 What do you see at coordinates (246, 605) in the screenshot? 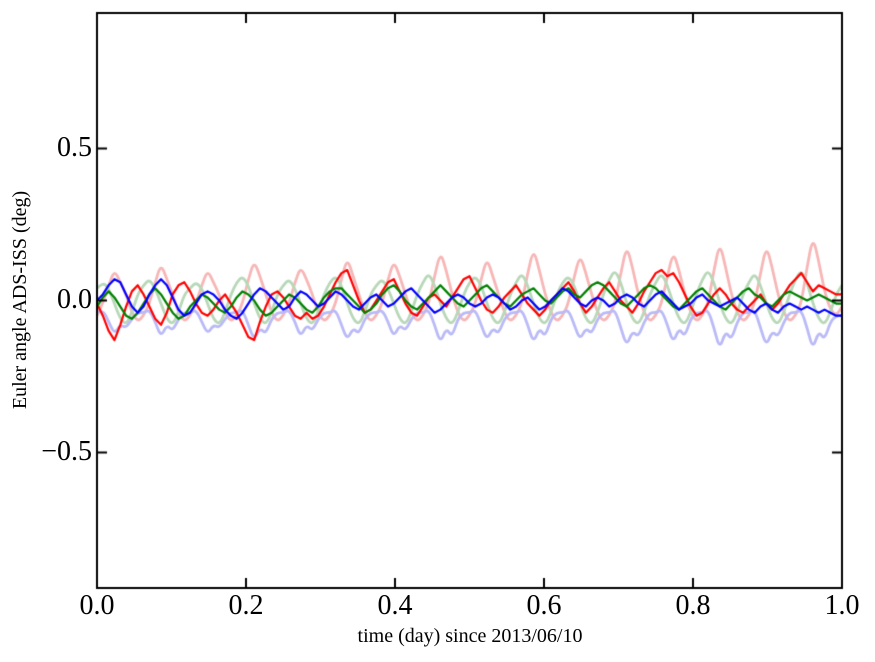
I see `x-tick-label-1: 0.2` at bounding box center [246, 605].